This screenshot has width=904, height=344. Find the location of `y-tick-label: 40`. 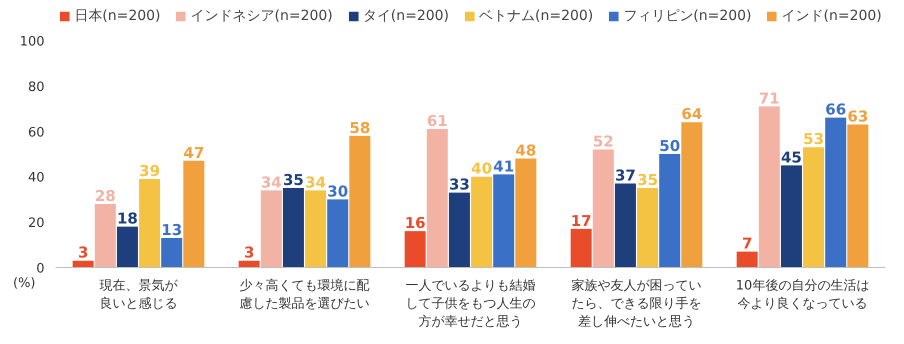

y-tick-label: 40 is located at coordinates (36, 178).